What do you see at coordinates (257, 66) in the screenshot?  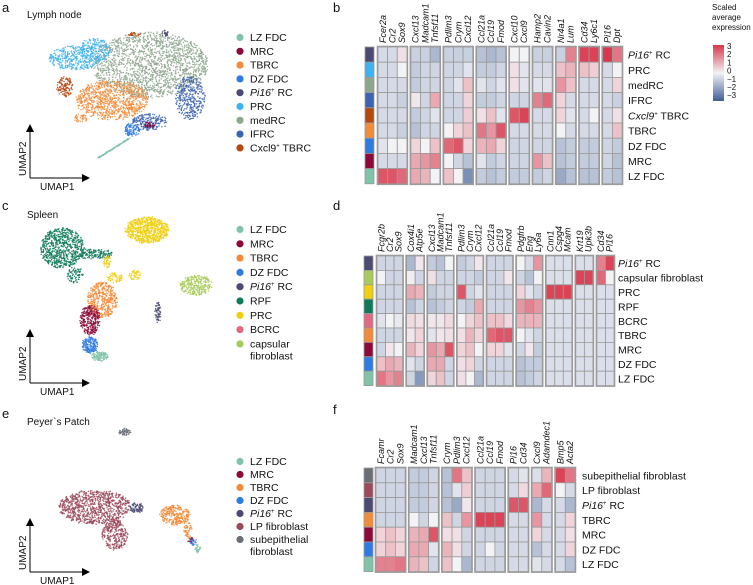 I see `legend-item: TBRC` at bounding box center [257, 66].